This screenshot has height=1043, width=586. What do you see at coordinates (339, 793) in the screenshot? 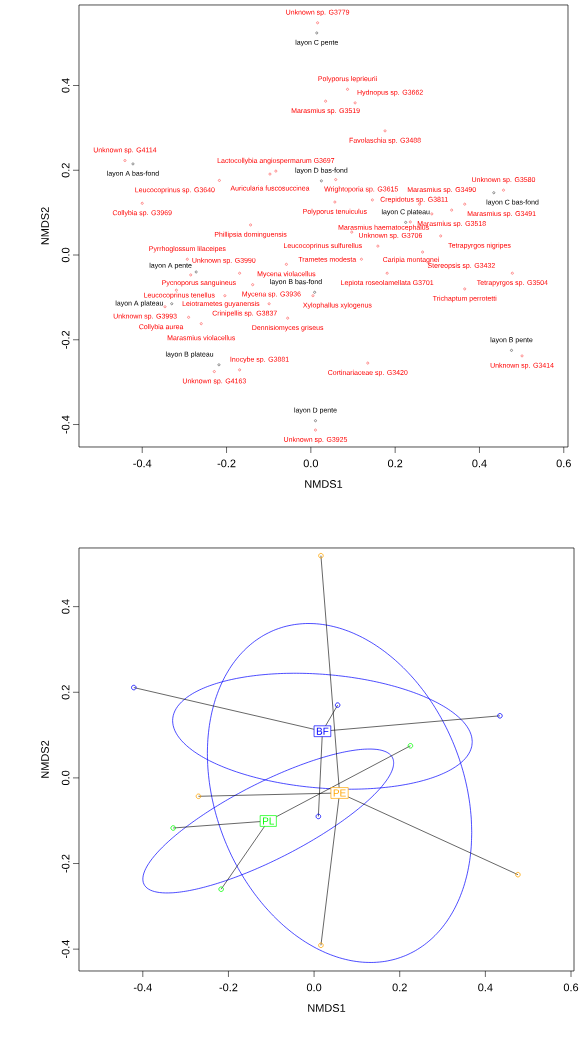
I see `text: PE` at bounding box center [339, 793].